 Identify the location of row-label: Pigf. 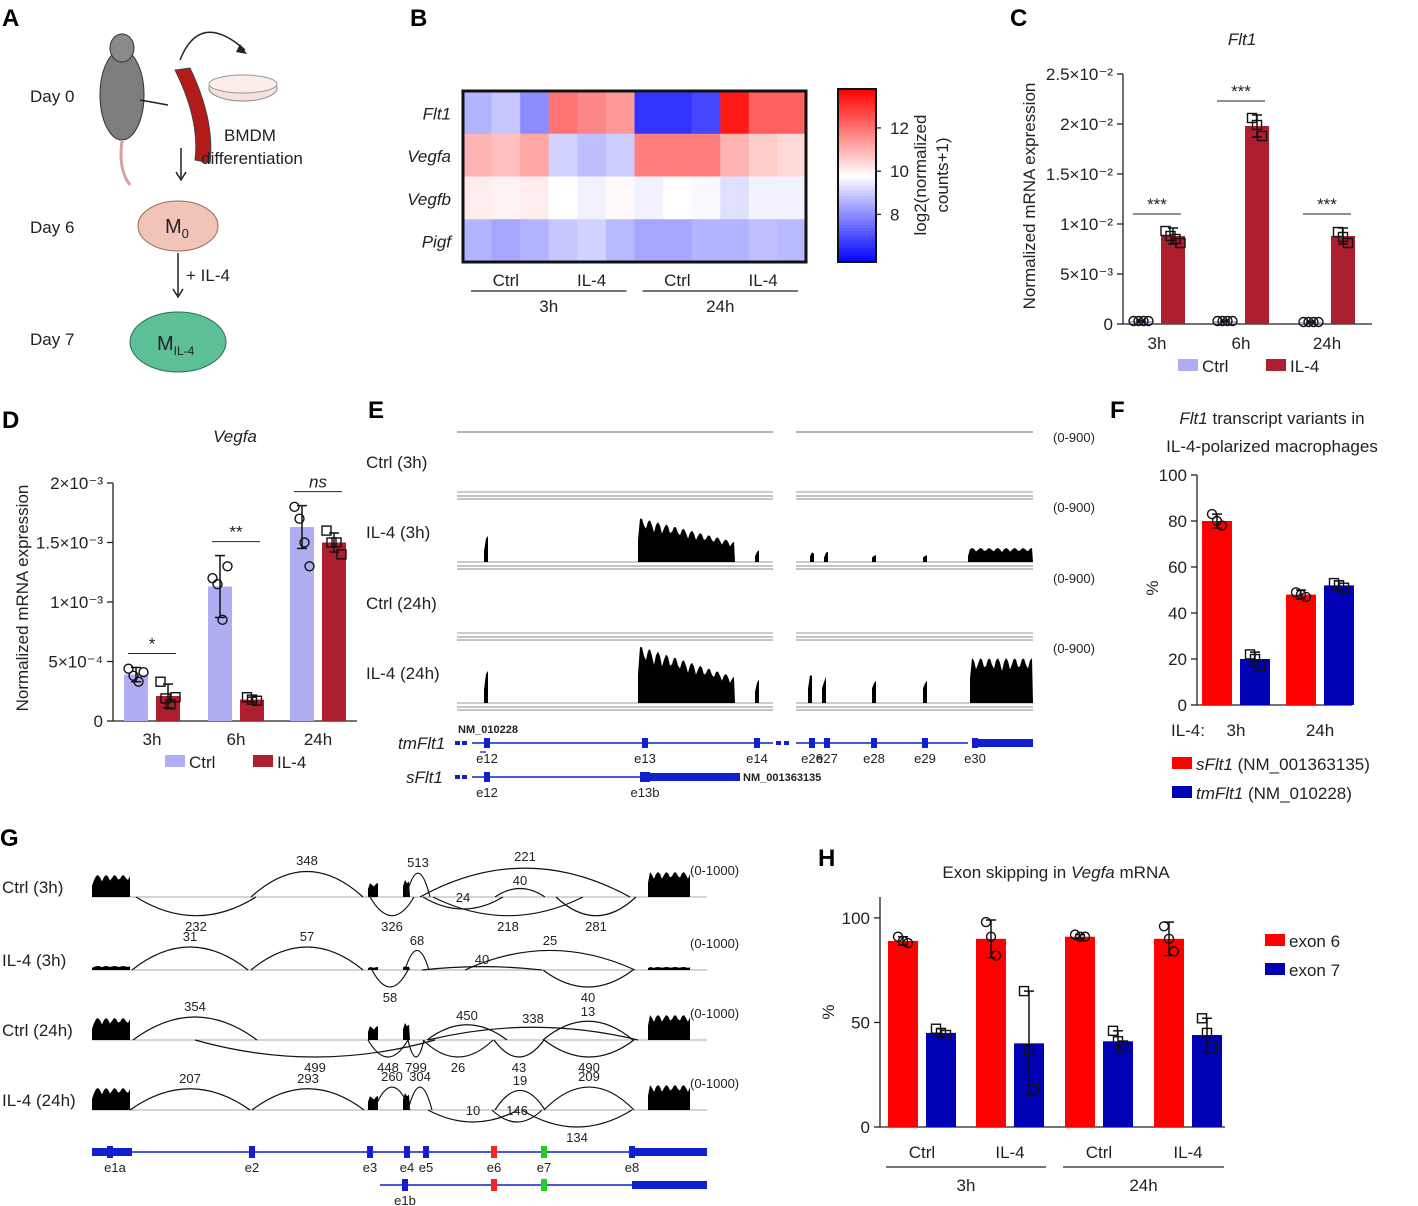
(438, 242).